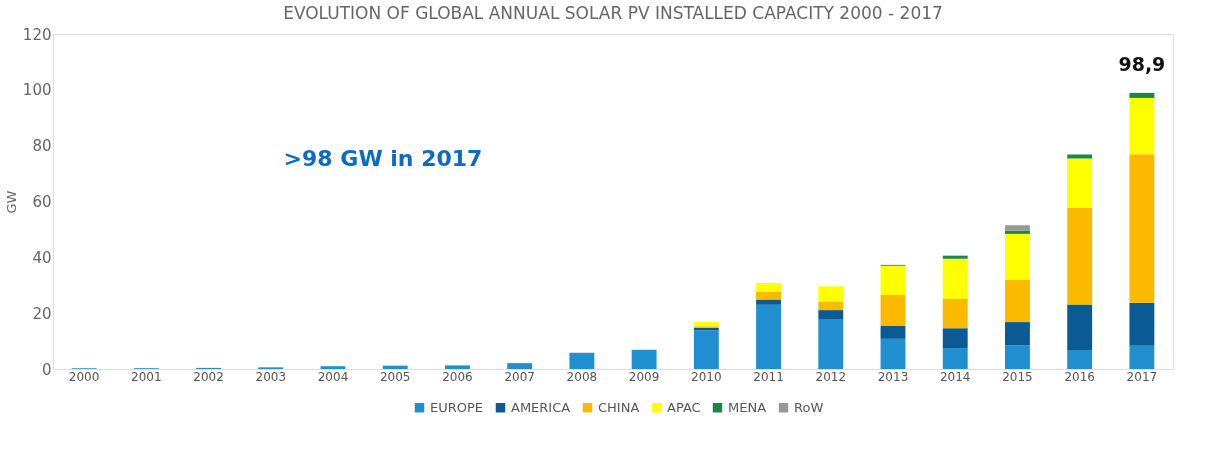 The image size is (1214, 472). What do you see at coordinates (271, 376) in the screenshot?
I see `x-tick-label: 2003` at bounding box center [271, 376].